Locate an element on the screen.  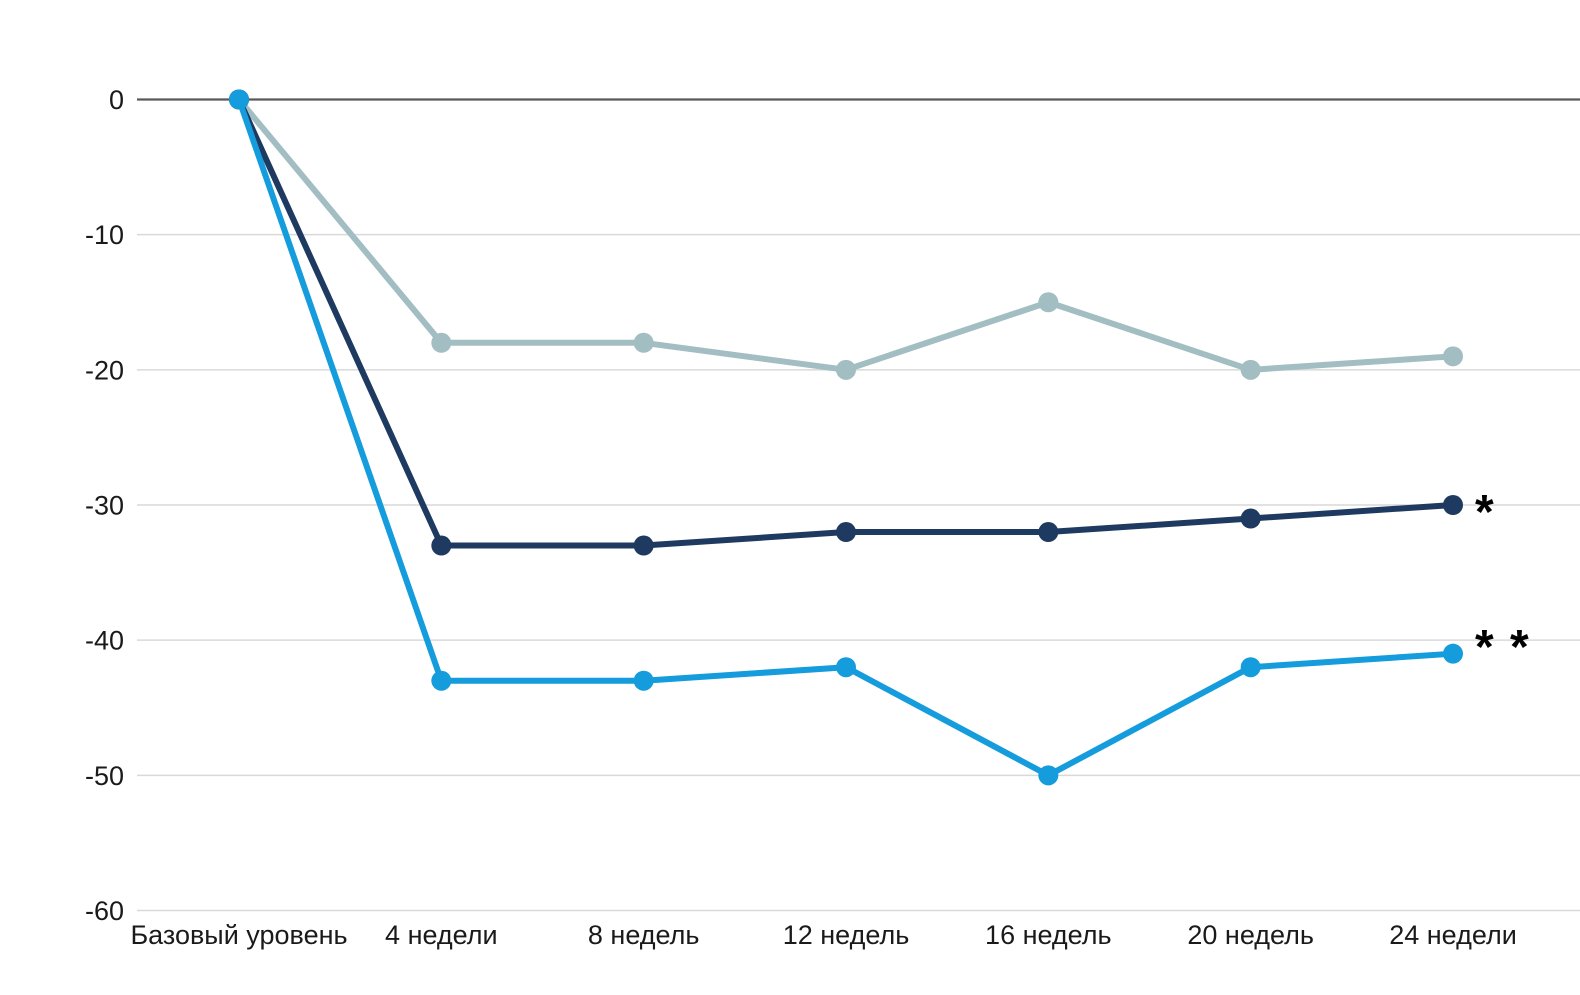
x-tick-label: 24 недели is located at coordinates (1453, 935).